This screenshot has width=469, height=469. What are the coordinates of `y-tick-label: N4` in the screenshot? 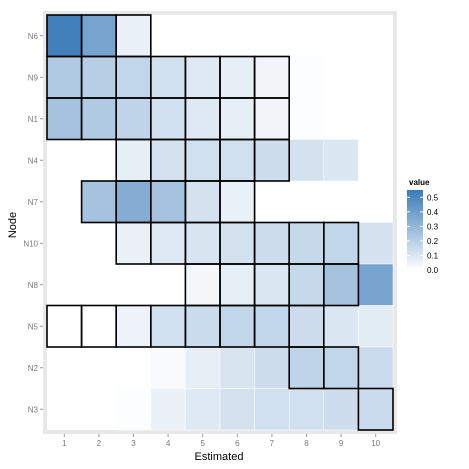 It's located at (33, 160).